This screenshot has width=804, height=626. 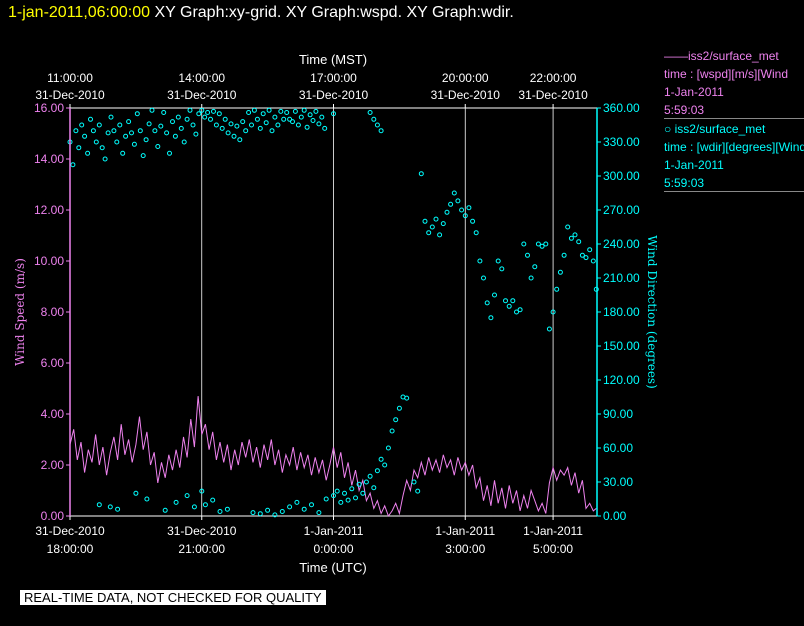 I want to click on quality-warning: REAL-TIME DATA, NOT CHECKED FOR QUALITY, so click(x=173, y=597).